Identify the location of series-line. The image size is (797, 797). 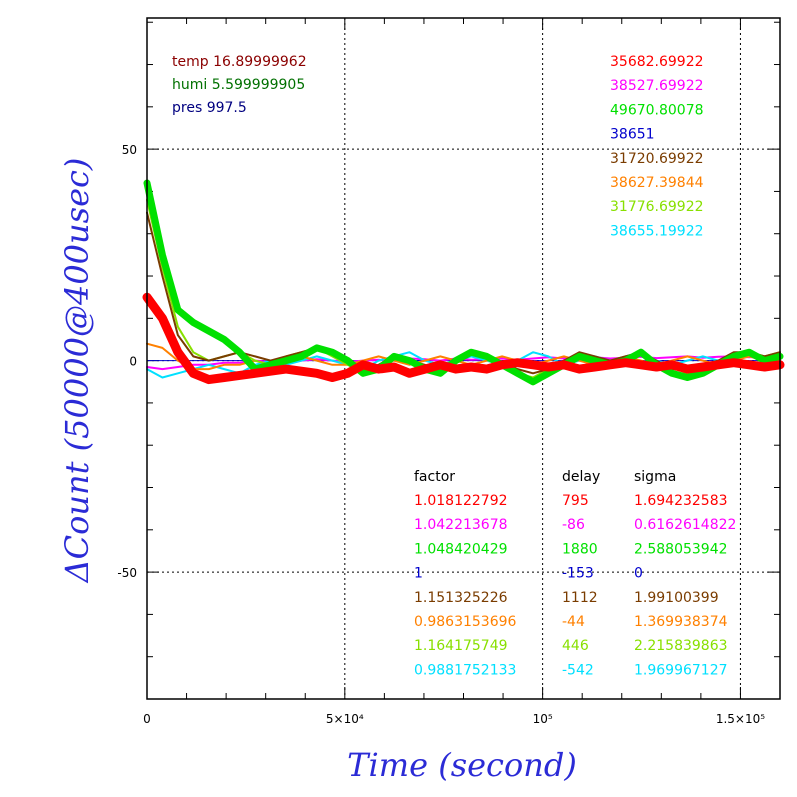
(463, 338).